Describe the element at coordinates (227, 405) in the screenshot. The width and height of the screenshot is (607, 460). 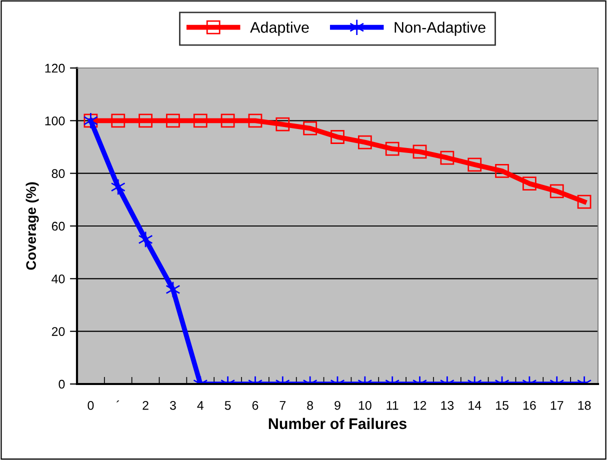
I see `x-tick-label: 5` at that location.